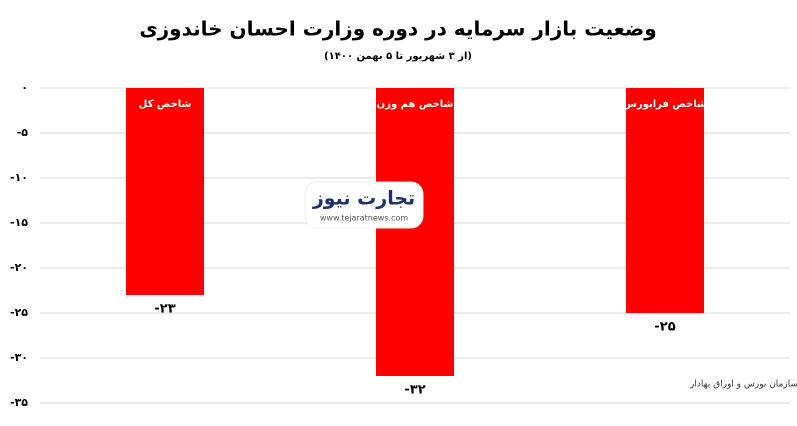 Image resolution: width=797 pixels, height=426 pixels. I want to click on source-note: منبع: سازمان بورس و اوراق بهادار, so click(743, 385).